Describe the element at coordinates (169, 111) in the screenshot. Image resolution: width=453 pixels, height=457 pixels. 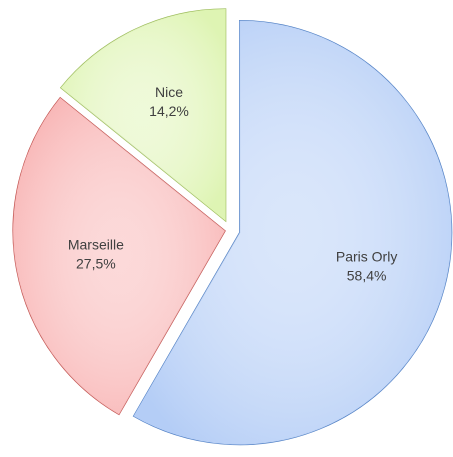
I see `slice-value-label: 14,2%` at that location.